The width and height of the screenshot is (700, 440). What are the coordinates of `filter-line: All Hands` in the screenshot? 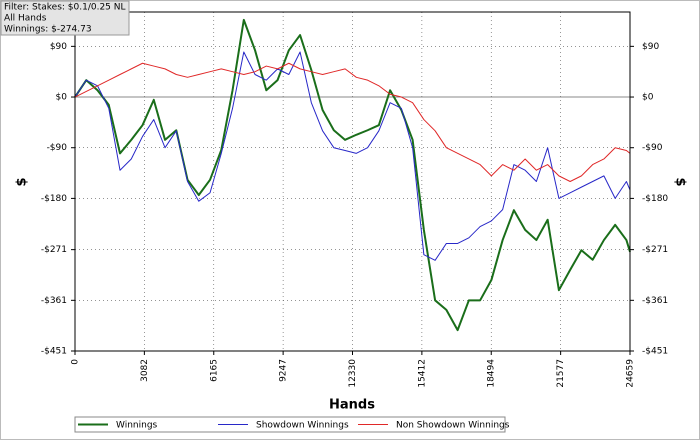 It's located at (25, 19).